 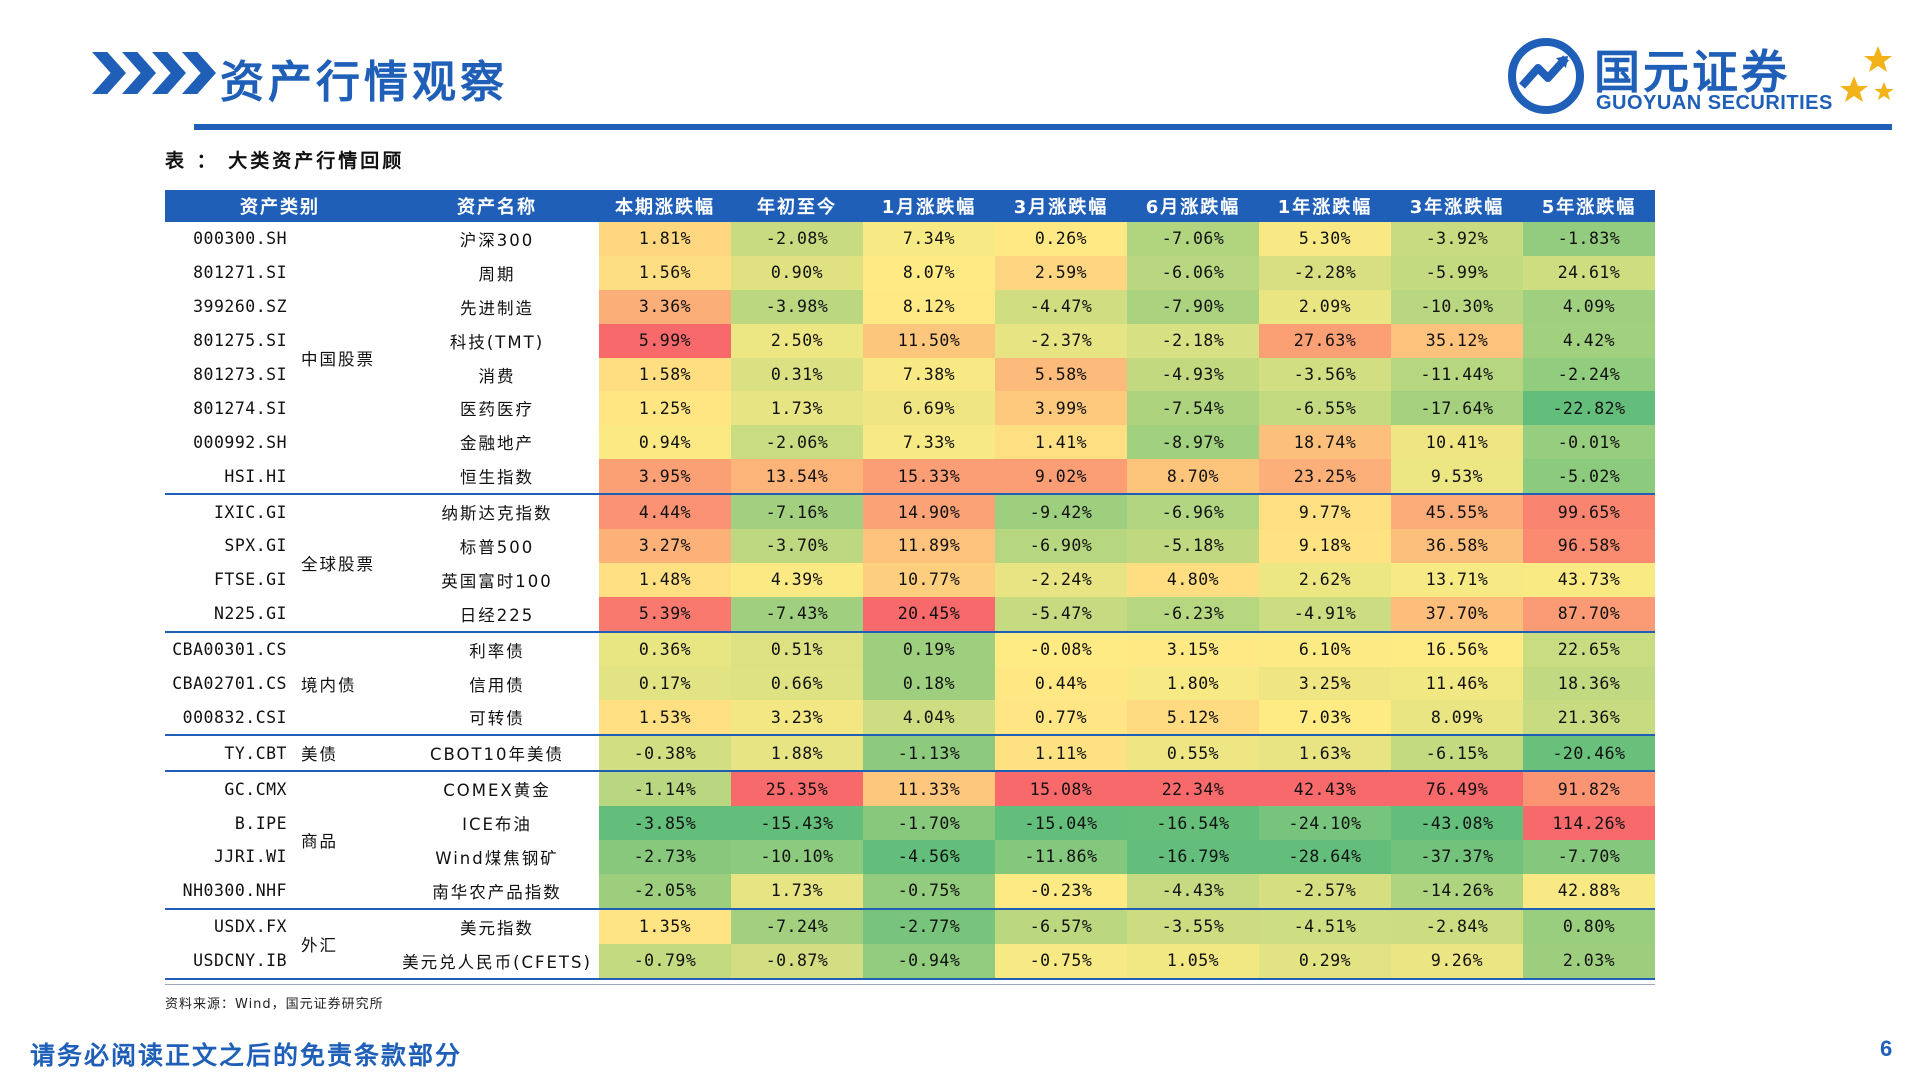 What do you see at coordinates (344, 562) in the screenshot?
I see `asset-category: 全球股票` at bounding box center [344, 562].